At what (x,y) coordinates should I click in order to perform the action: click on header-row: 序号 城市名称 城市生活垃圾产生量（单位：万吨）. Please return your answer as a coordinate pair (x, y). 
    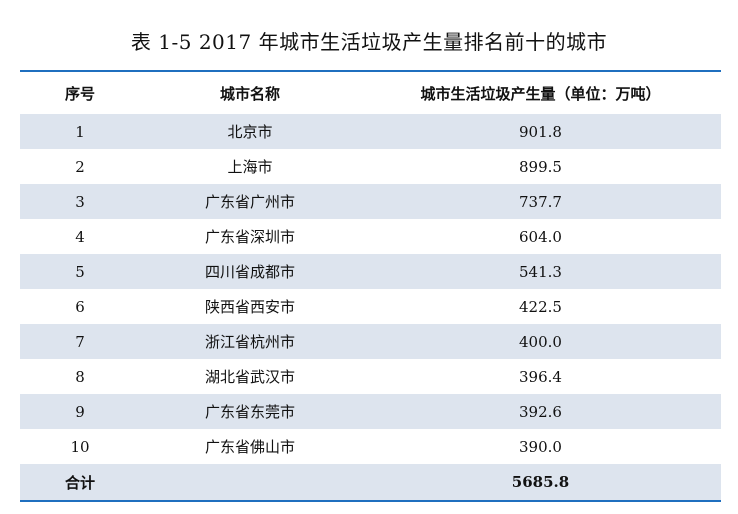
    Looking at the image, I should click on (370, 92).